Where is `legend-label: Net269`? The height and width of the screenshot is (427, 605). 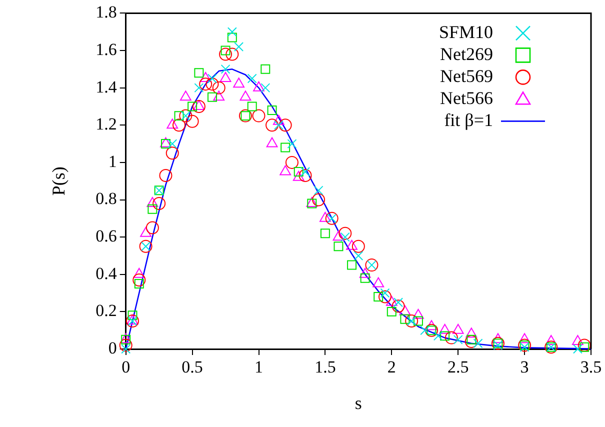 legend-label: Net269 is located at coordinates (466, 54).